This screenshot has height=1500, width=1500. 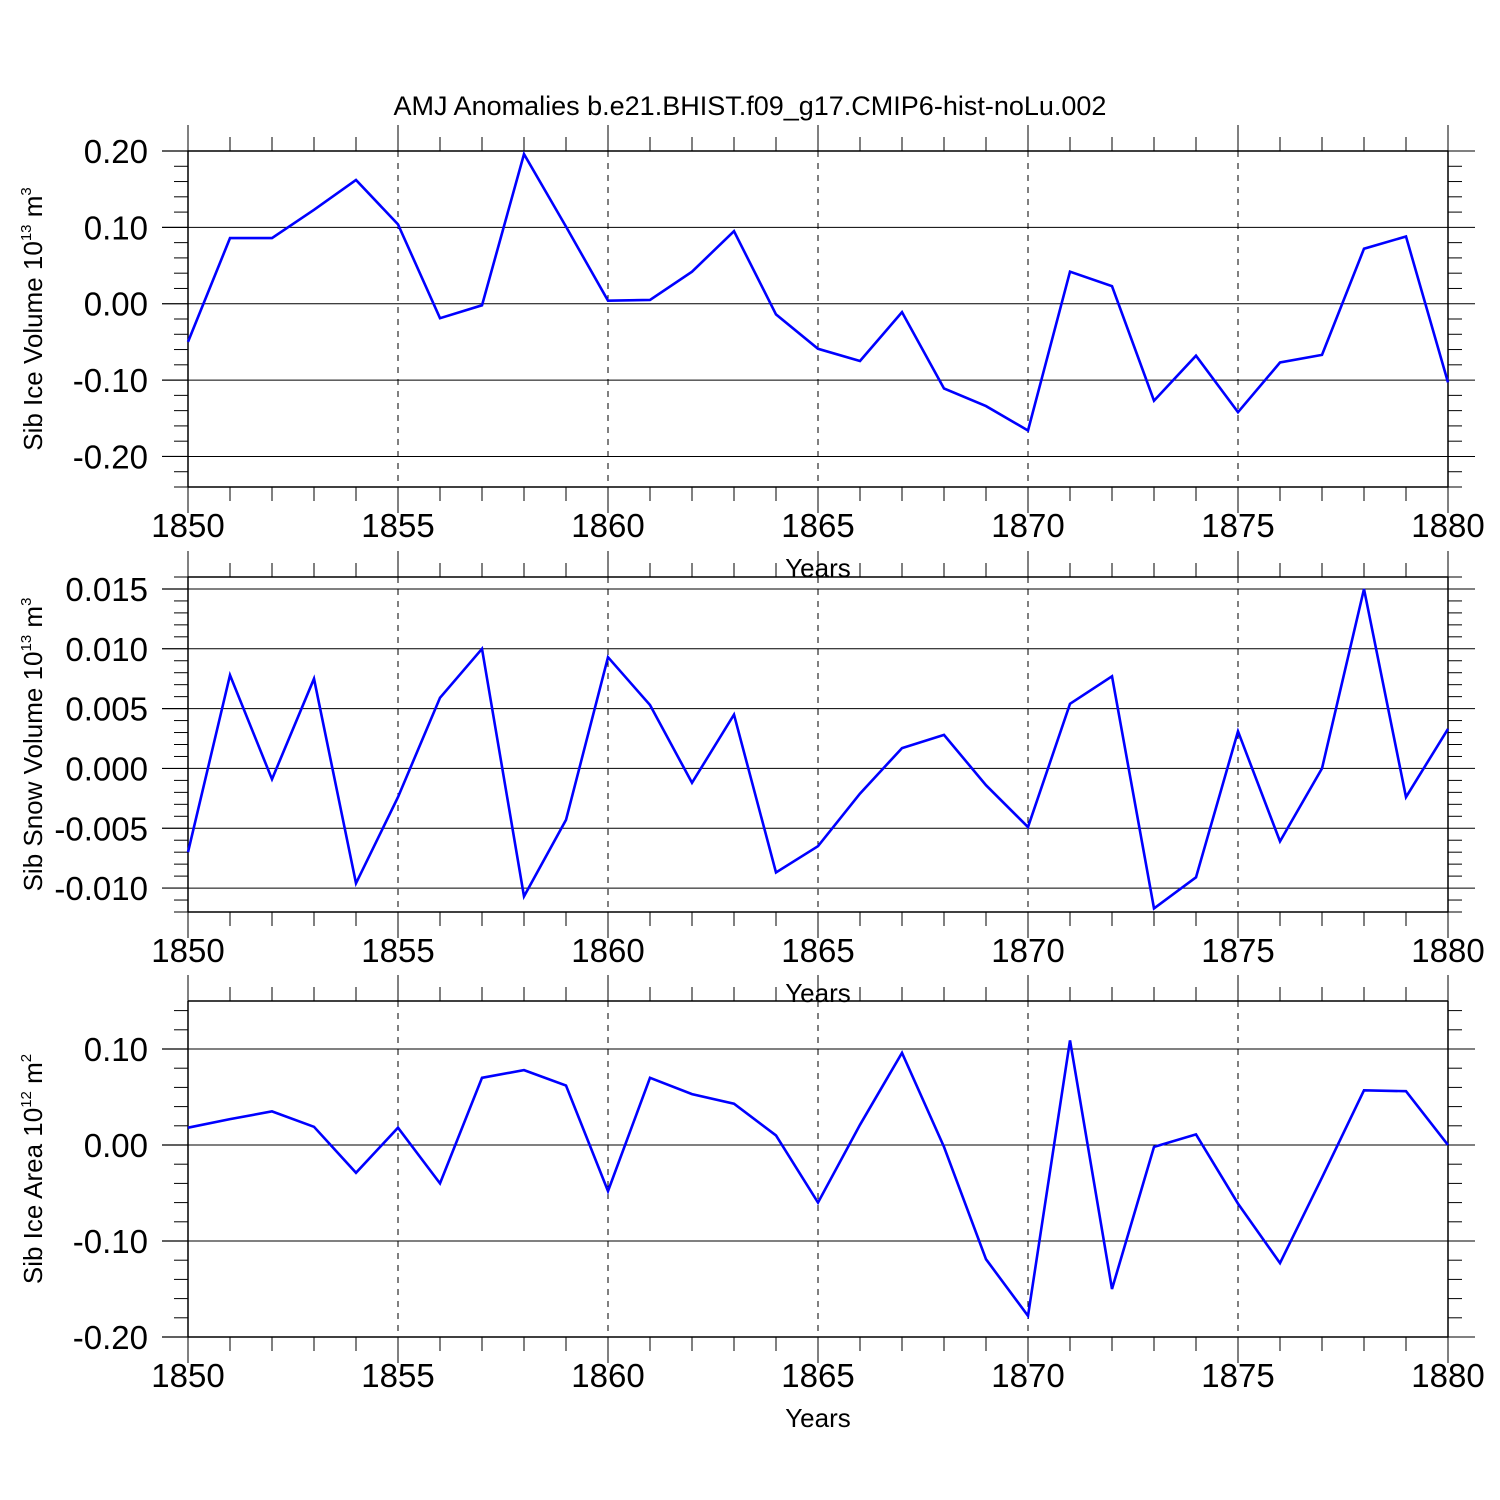 I want to click on y-axis-title-part: Sib Snow Volume 10, so click(x=33, y=771).